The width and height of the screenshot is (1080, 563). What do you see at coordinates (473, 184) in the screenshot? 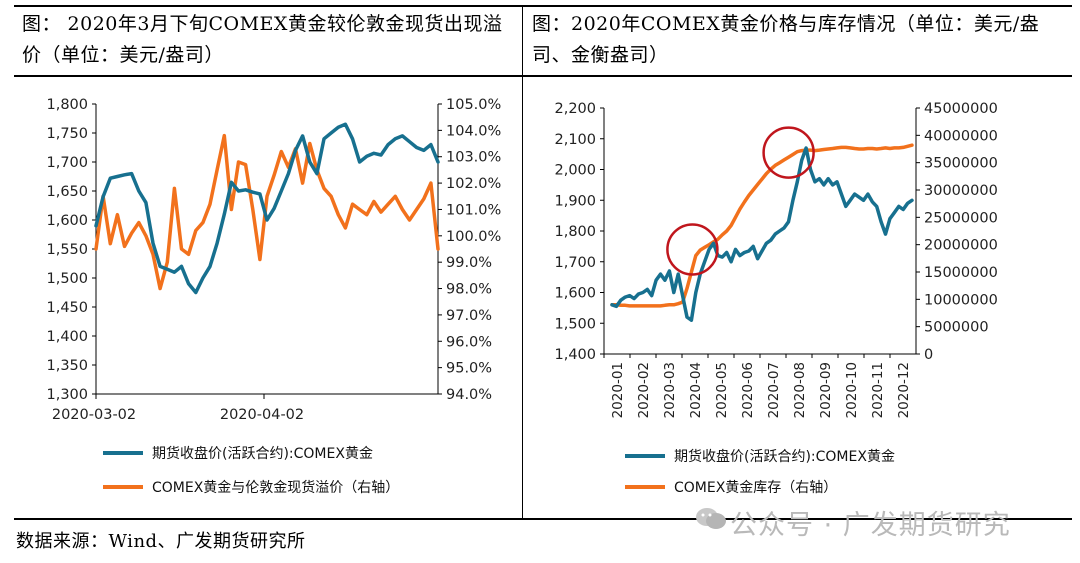
I see `right-y-tick-label: 102.0%` at bounding box center [473, 184].